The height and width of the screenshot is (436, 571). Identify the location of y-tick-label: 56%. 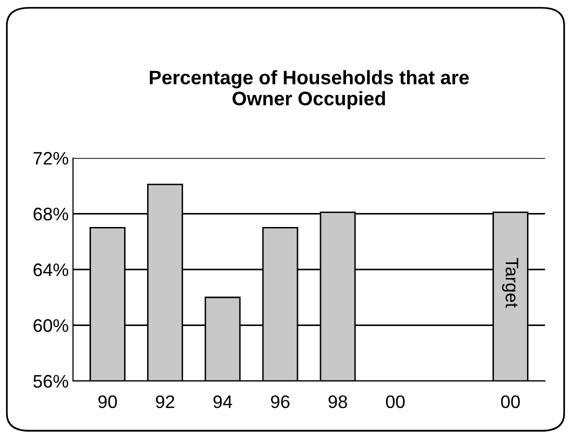
(50, 381).